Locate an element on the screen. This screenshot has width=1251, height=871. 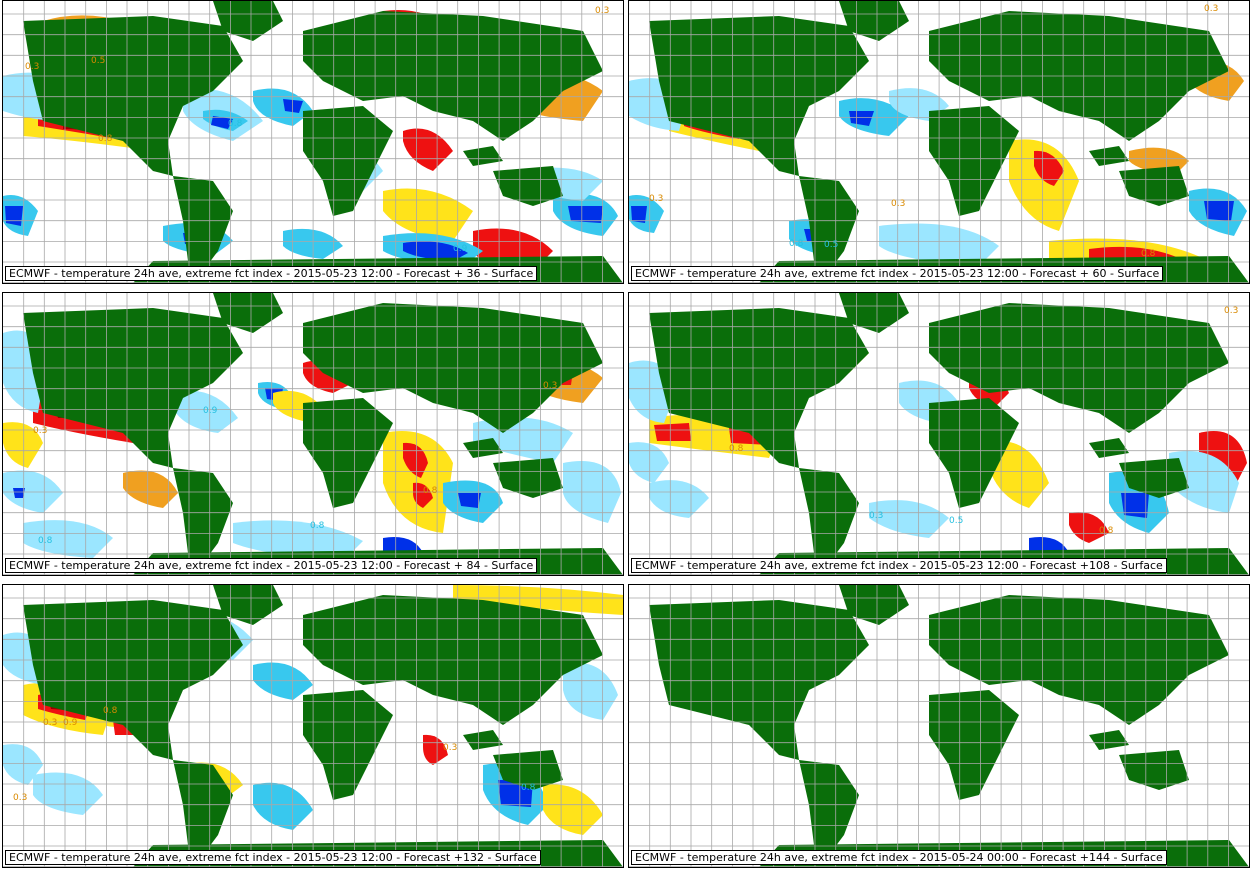
contour-labels: 0.3 0.8 0.3 0.8 0.5 is located at coordinates (983, 421).